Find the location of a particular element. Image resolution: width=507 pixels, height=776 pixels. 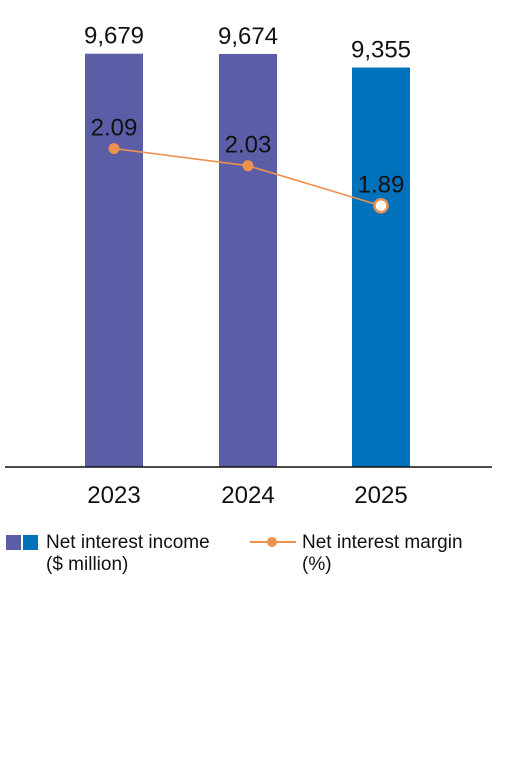

bar-value-labels: 9,679 9,674 9,355 is located at coordinates (247, 43).